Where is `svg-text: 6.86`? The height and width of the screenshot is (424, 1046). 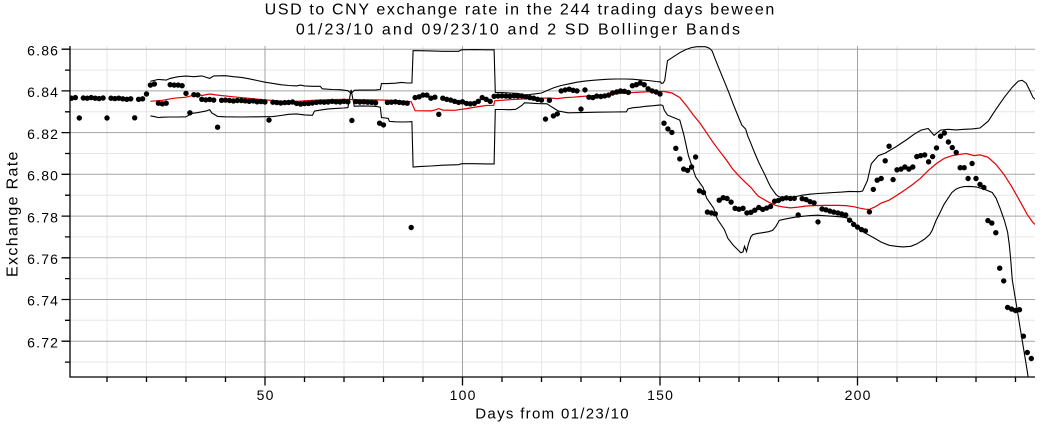 svg-text: 6.86 is located at coordinates (43, 50).